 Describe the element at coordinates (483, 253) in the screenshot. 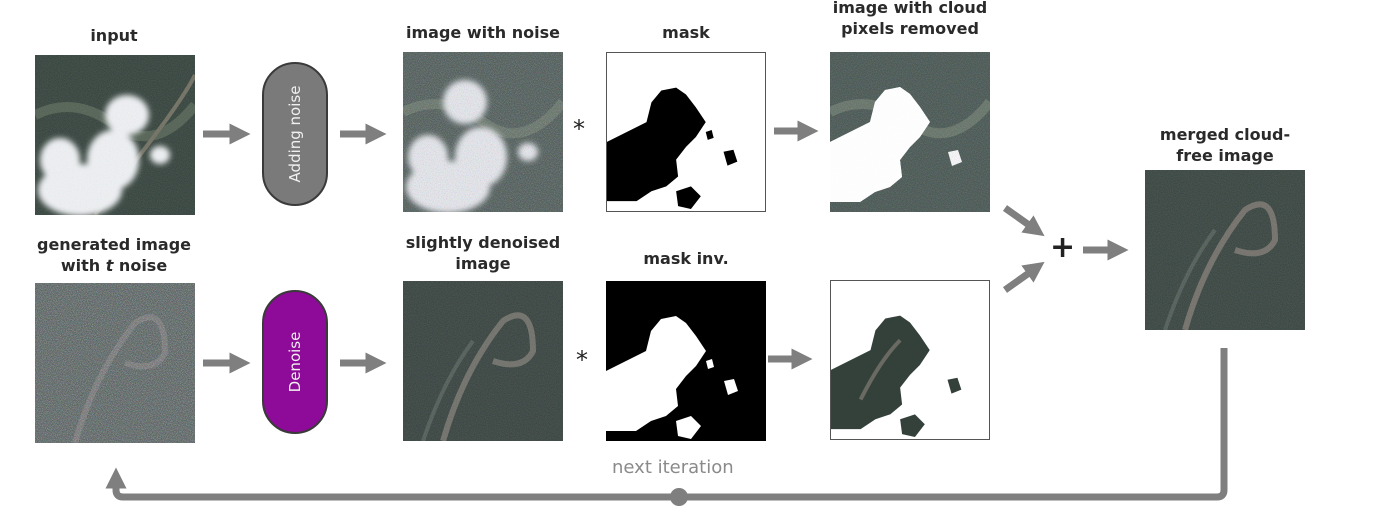

I see `label-slightly-denoised: slightly denoised image` at that location.